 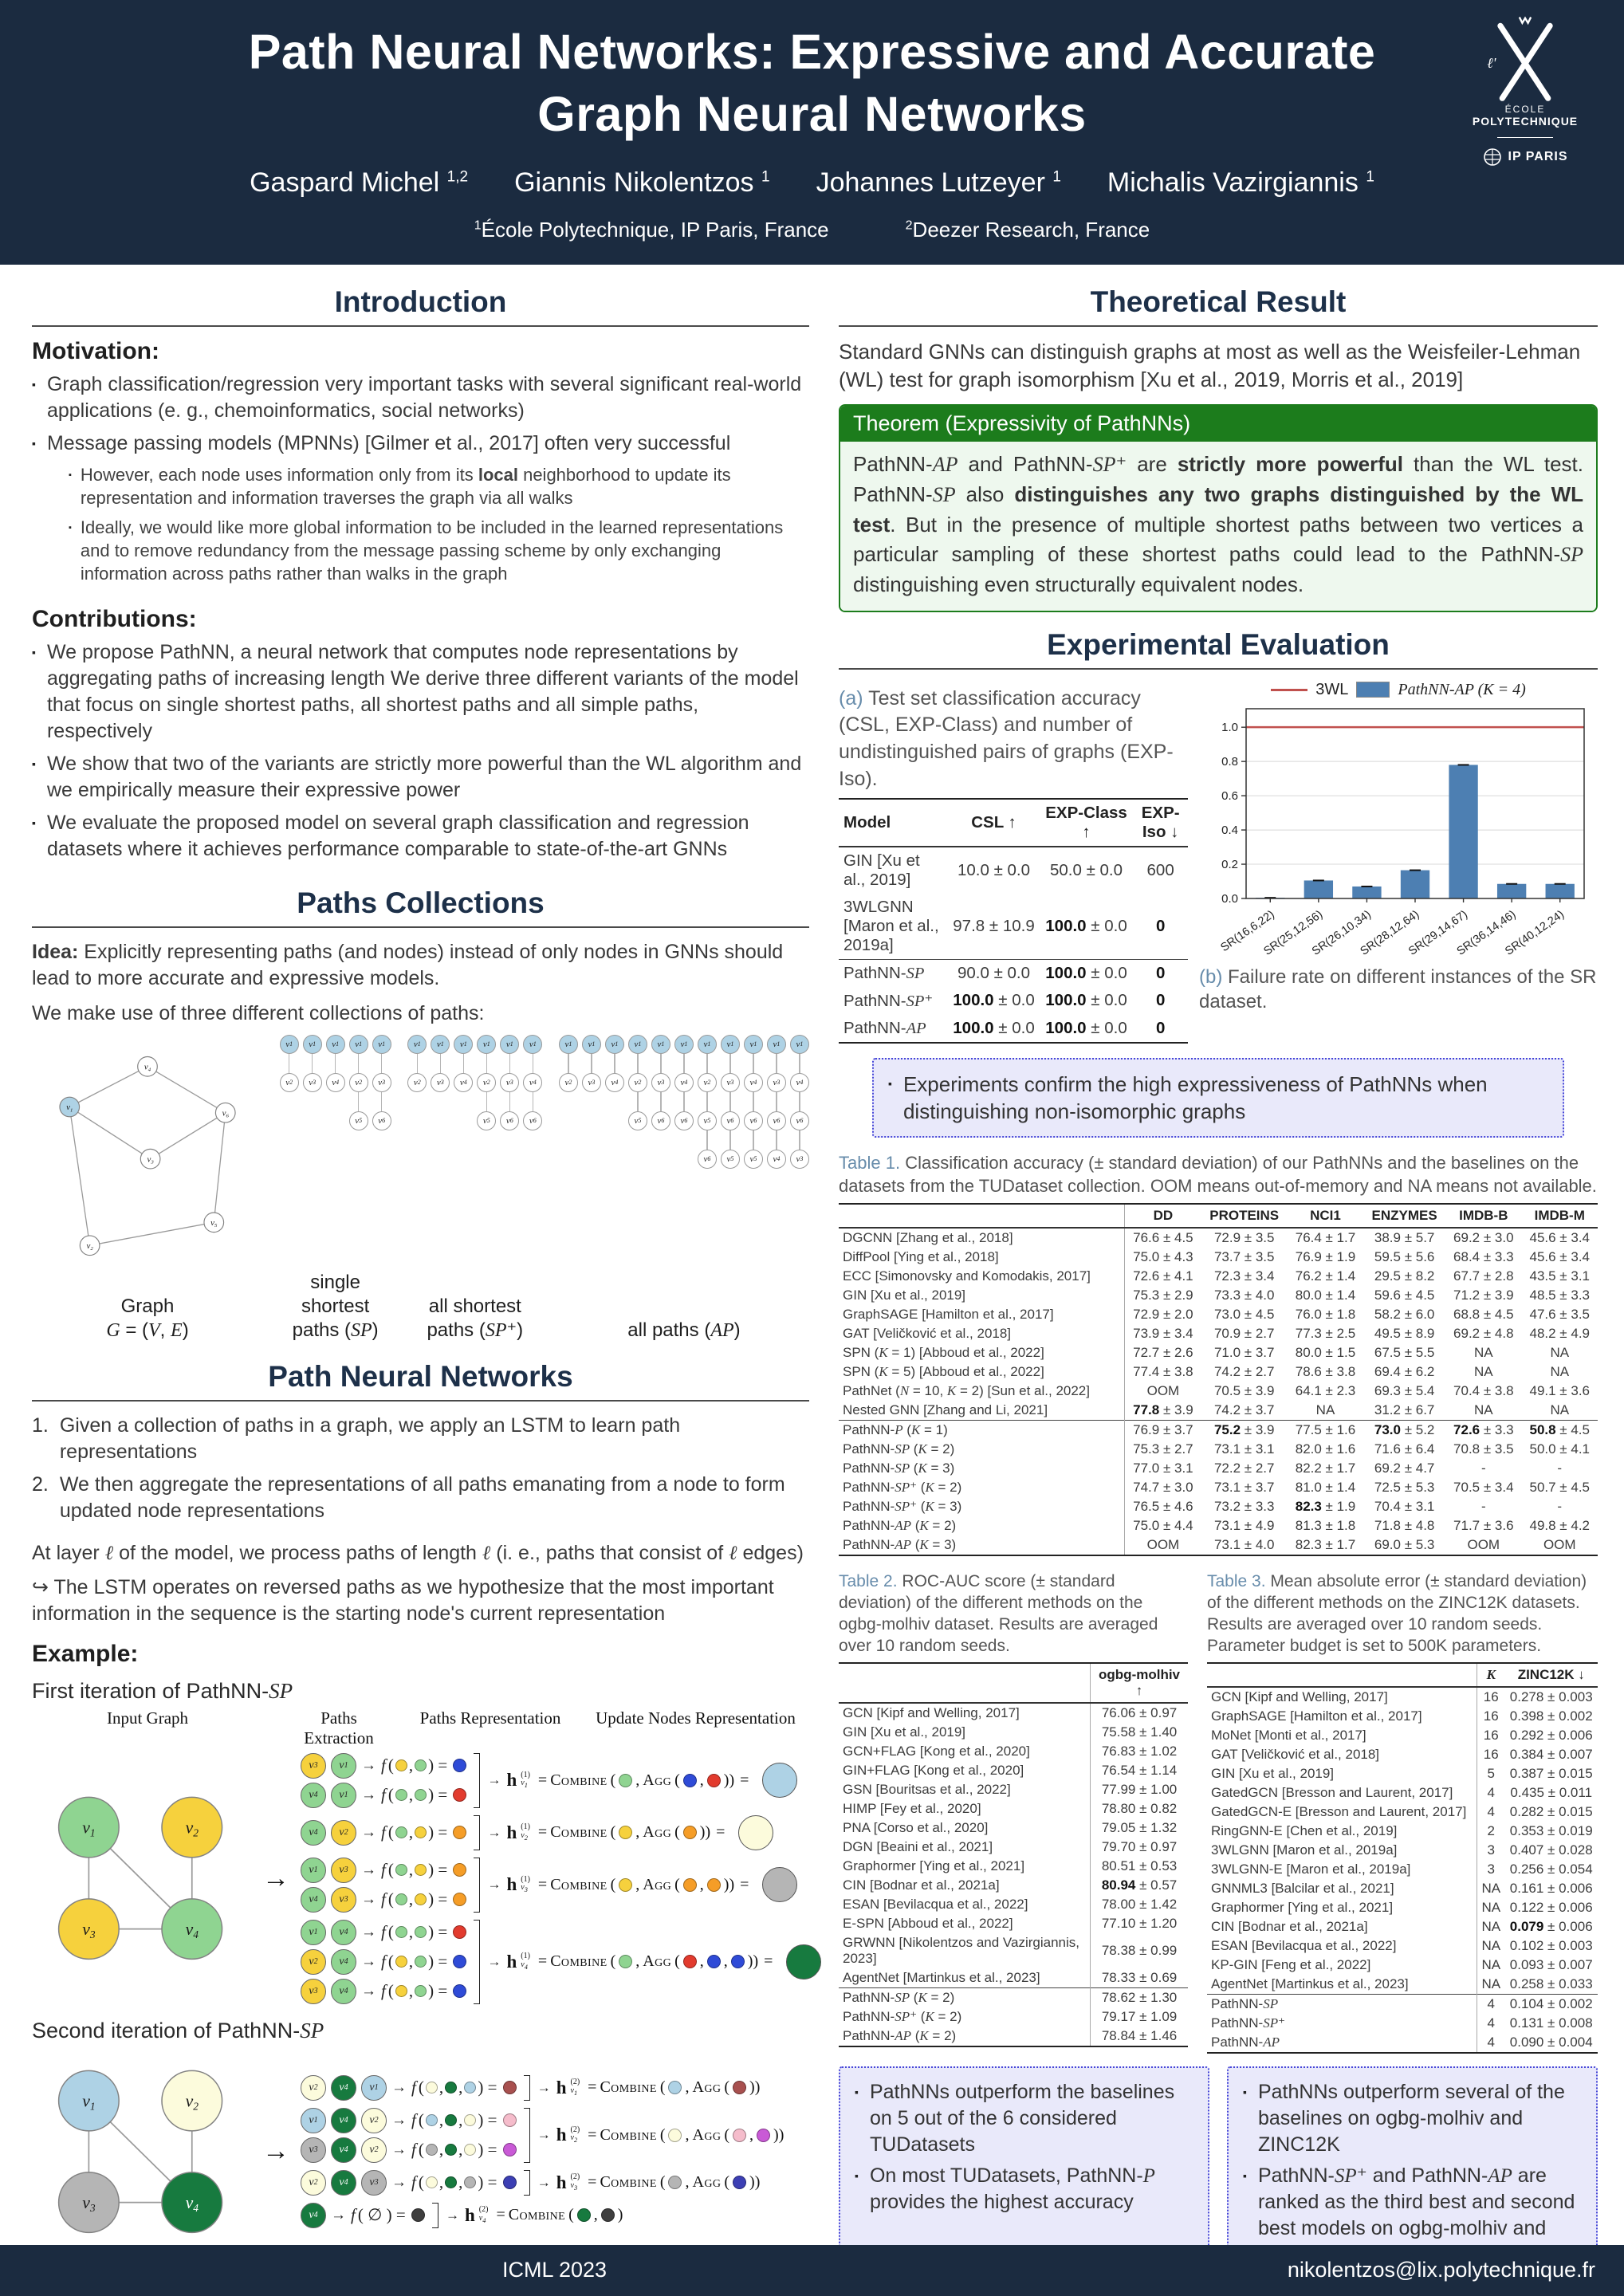 I want to click on example-label: Example:, so click(x=86, y=1654).